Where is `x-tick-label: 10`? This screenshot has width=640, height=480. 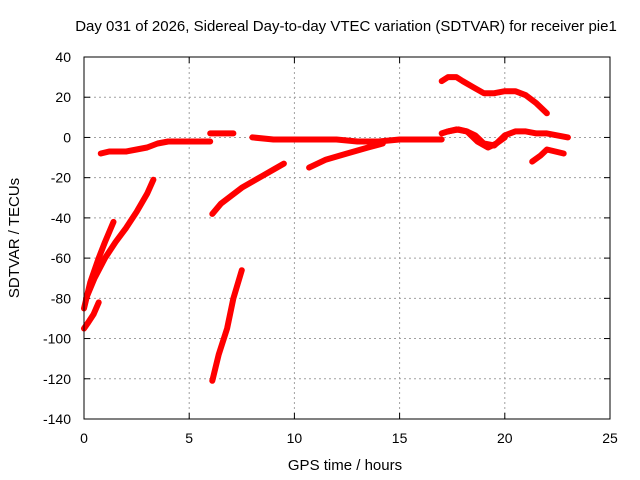 x-tick-label: 10 is located at coordinates (295, 438).